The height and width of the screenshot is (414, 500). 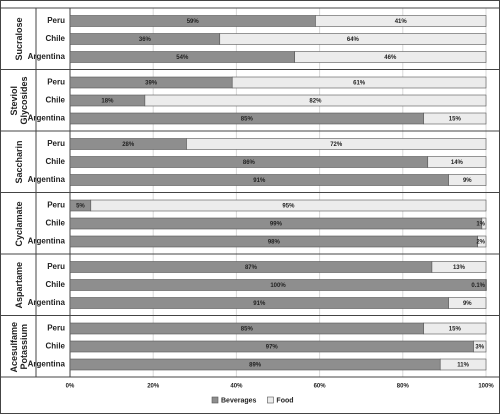 I want to click on value-label: 3%, so click(x=479, y=348).